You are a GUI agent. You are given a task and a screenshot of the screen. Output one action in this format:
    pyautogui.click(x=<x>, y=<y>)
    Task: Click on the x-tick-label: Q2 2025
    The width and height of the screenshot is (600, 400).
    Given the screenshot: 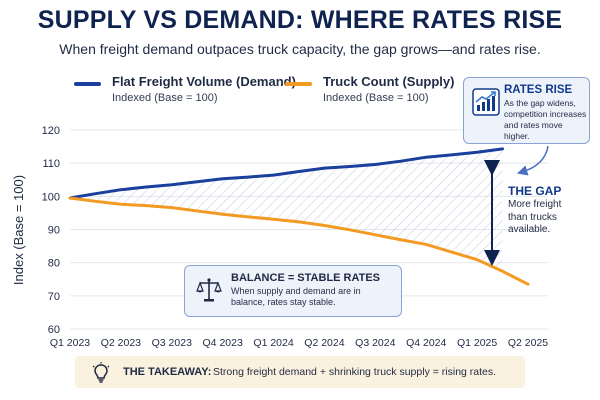 What is the action you would take?
    pyautogui.click(x=528, y=343)
    